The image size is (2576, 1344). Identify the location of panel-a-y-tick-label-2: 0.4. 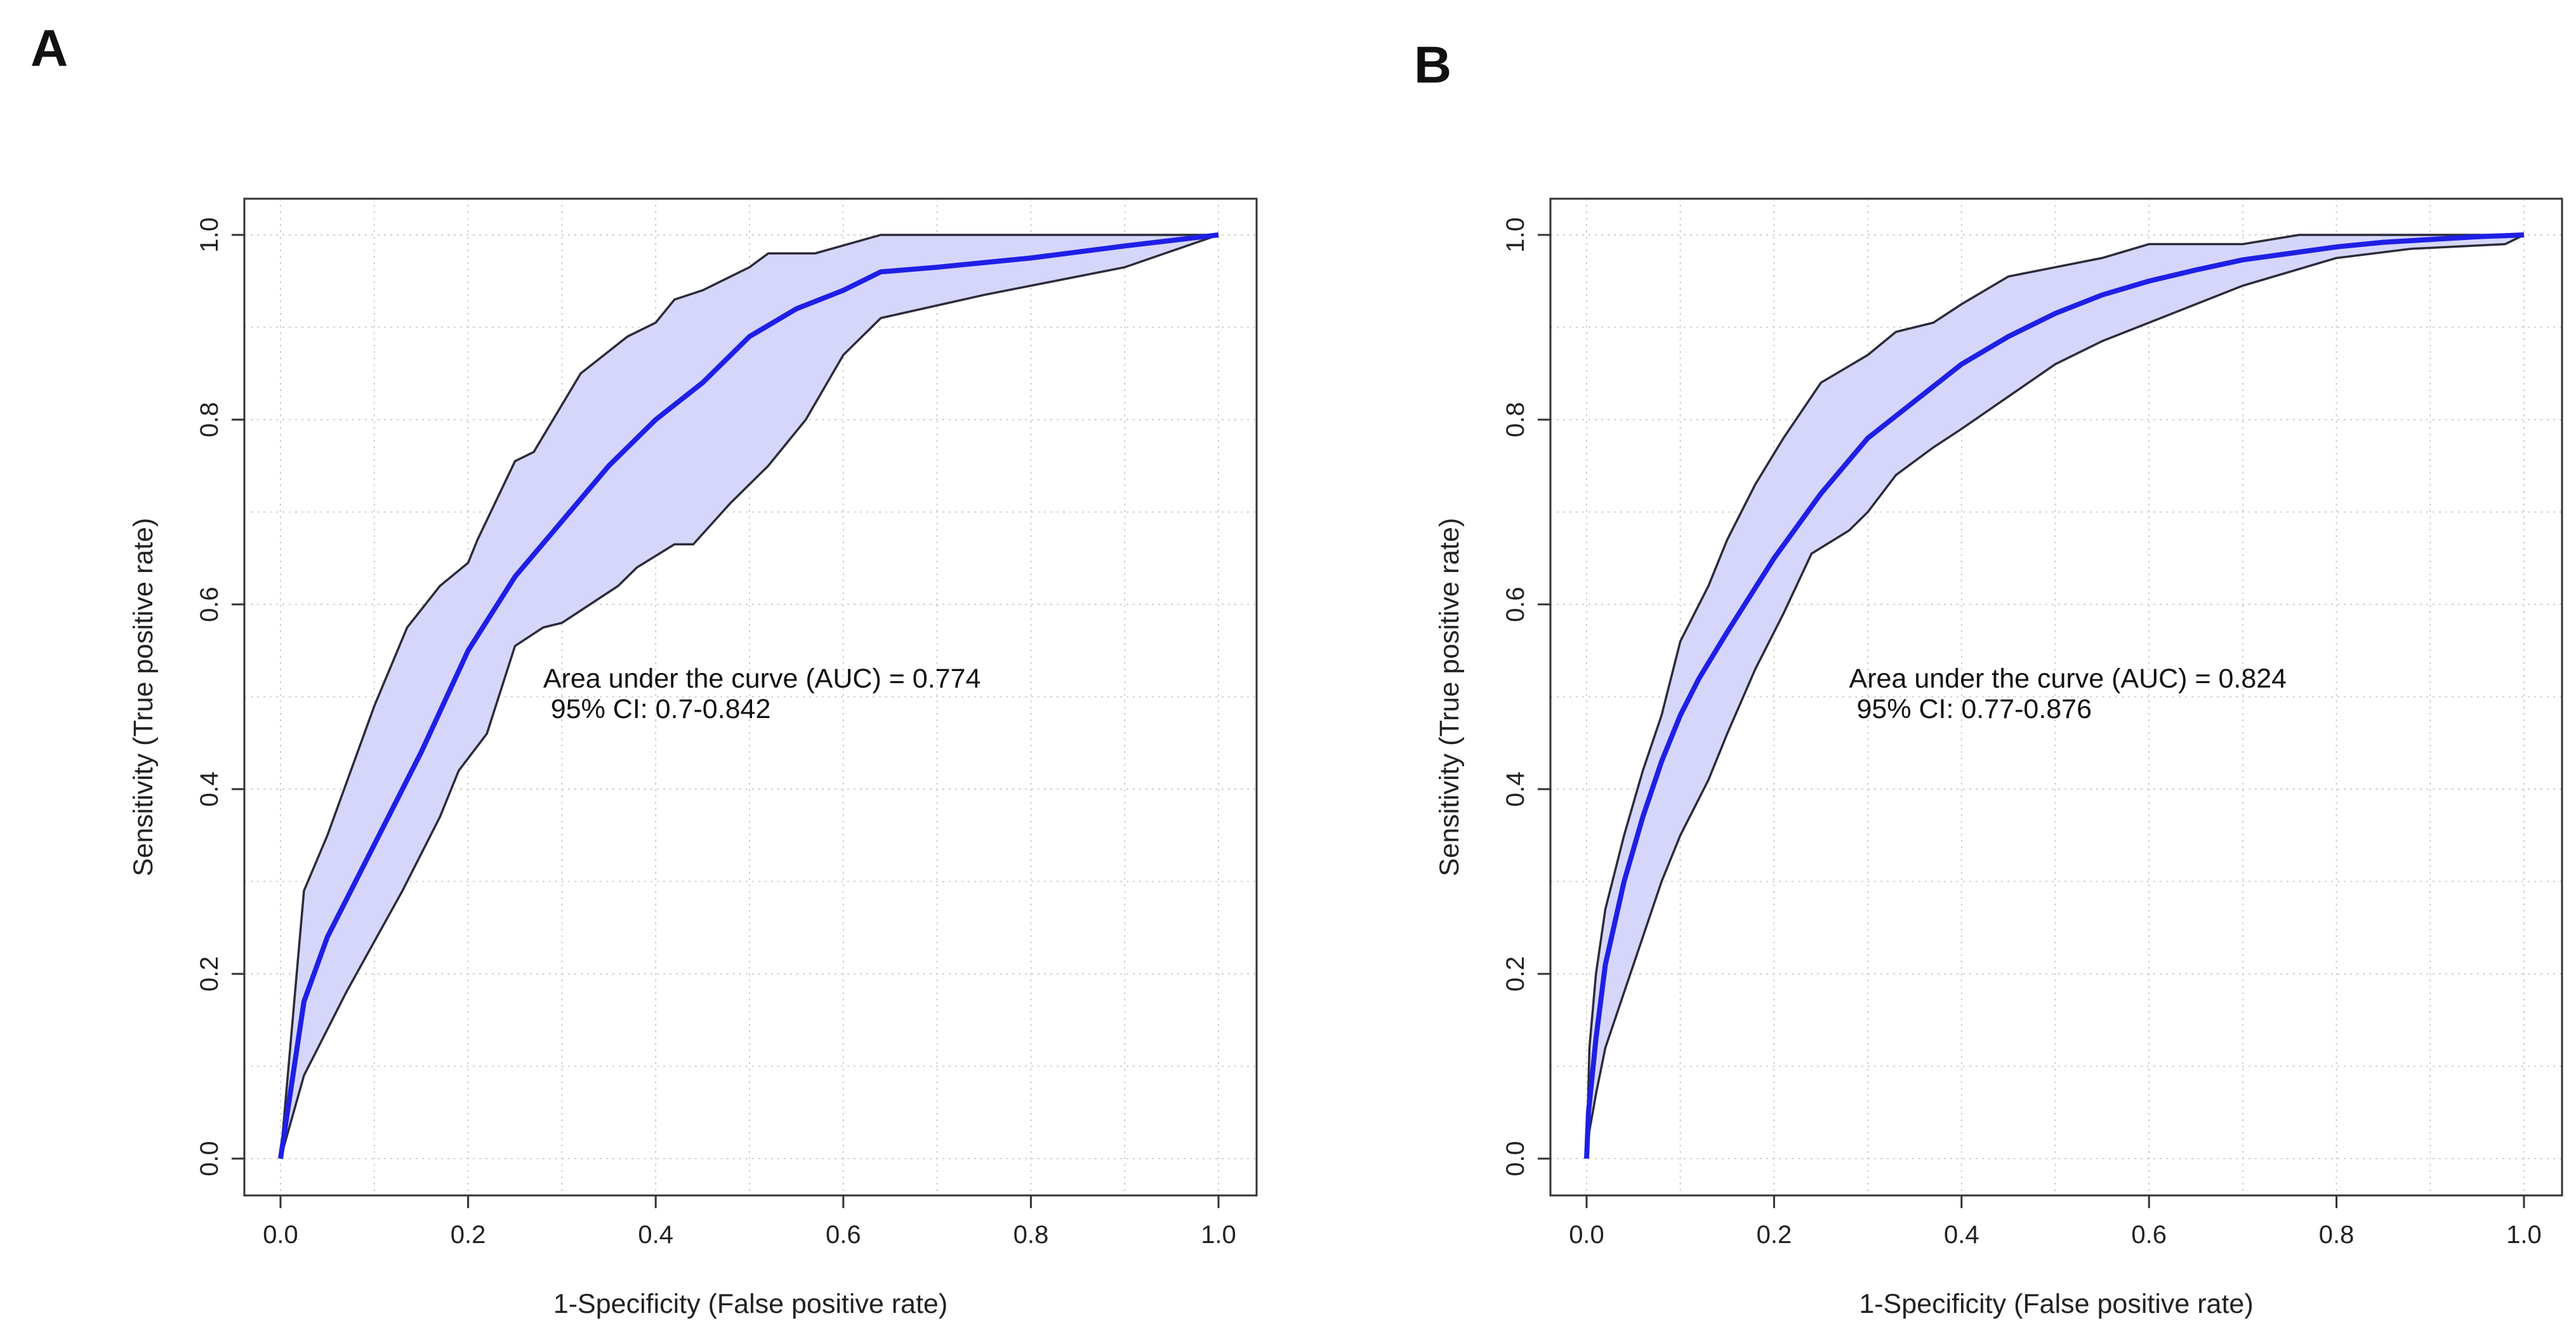
(209, 789).